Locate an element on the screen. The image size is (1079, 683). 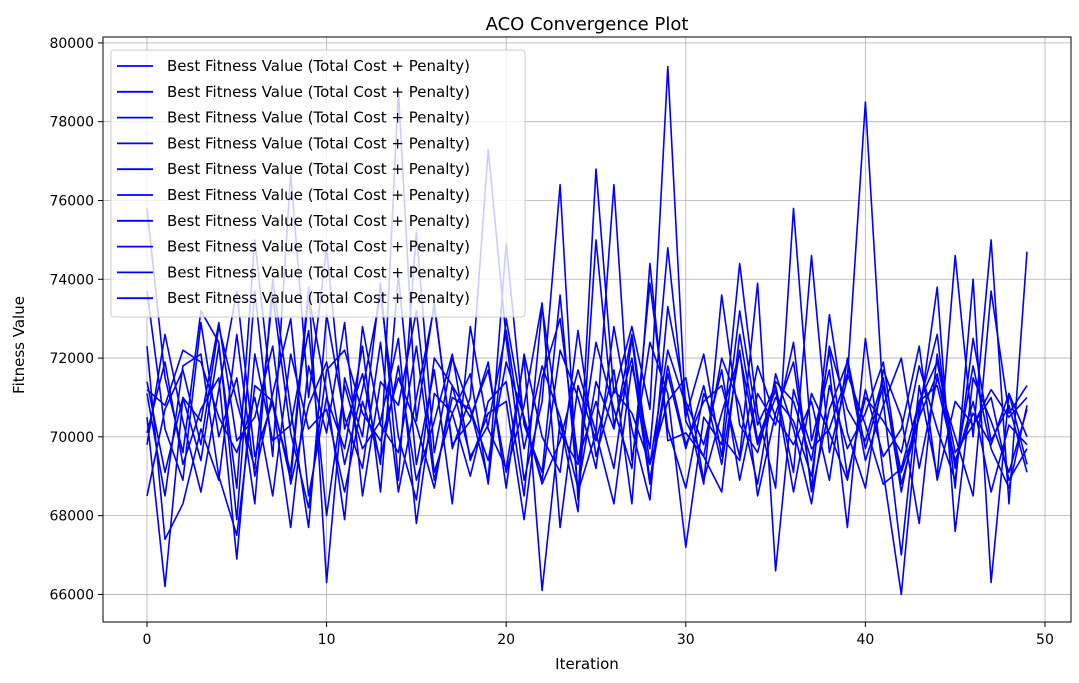
y-axis-ticks: 66000 68000 70000 72000 74000 76000 78000 80000 is located at coordinates (76, 319).